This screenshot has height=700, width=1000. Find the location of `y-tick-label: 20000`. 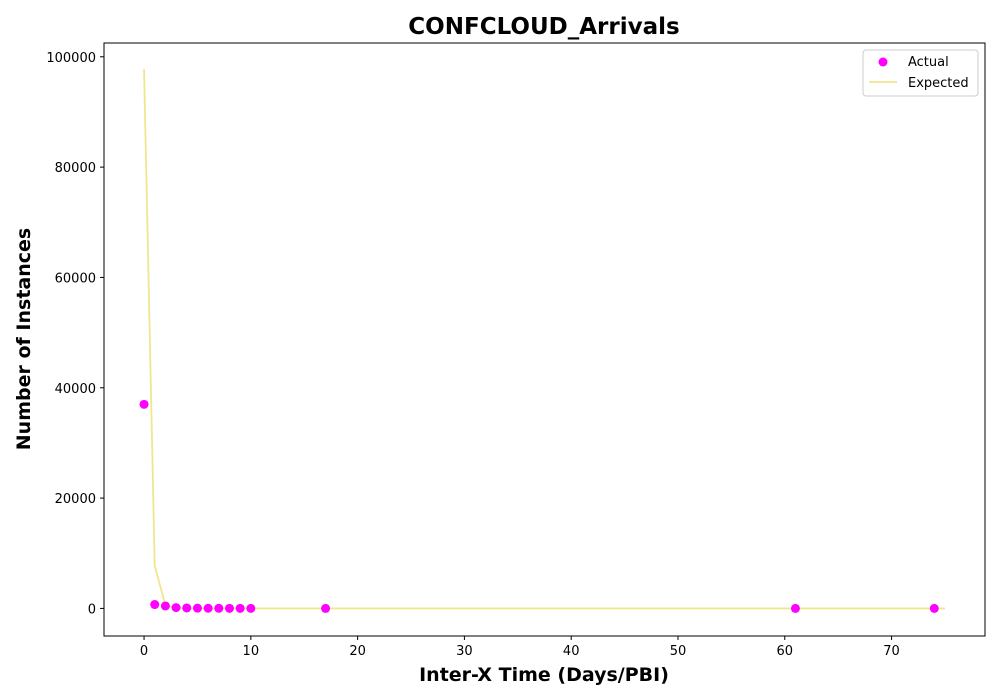

y-tick-label: 20000 is located at coordinates (75, 499).